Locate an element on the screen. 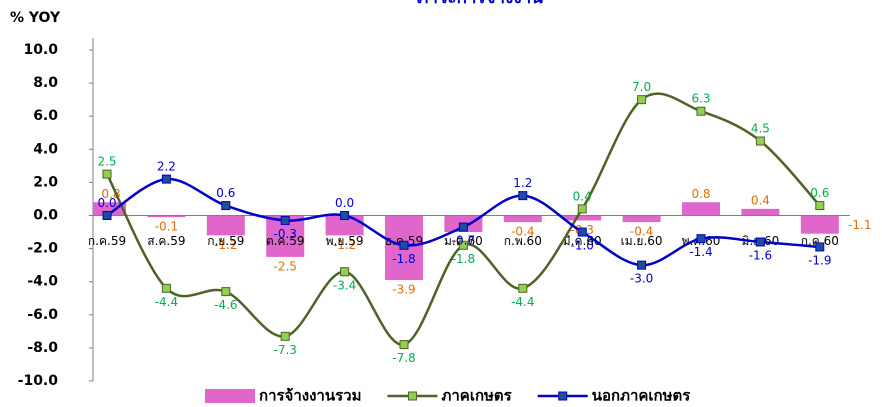 This screenshot has height=407, width=882. y-tick-label: -8.0 is located at coordinates (42, 348).